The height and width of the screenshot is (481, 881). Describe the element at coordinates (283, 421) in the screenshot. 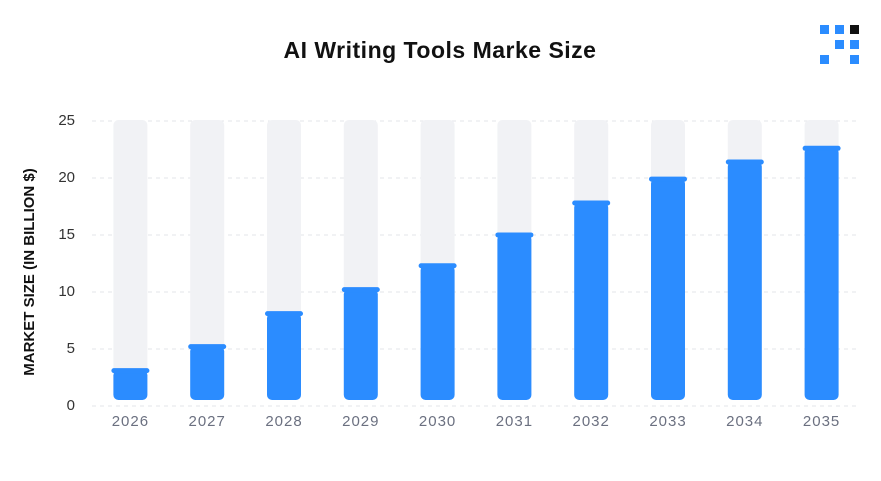

I see `x-tick-label: 2028` at that location.